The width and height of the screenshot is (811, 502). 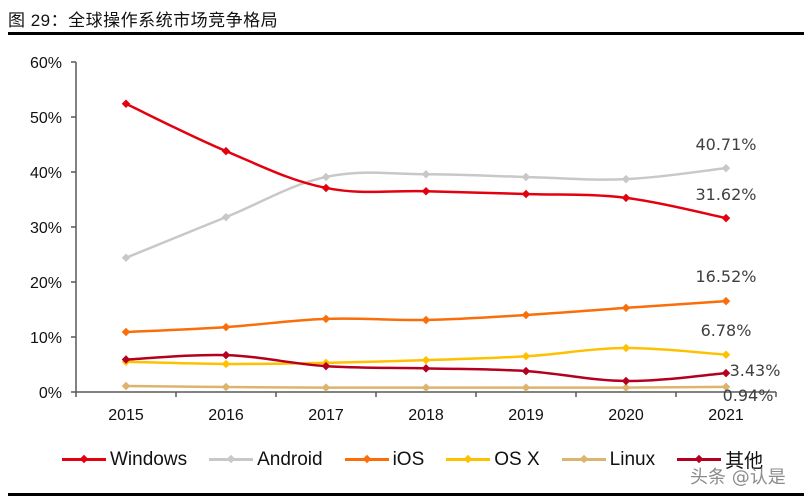 What do you see at coordinates (149, 459) in the screenshot?
I see `legend-label: Windows` at bounding box center [149, 459].